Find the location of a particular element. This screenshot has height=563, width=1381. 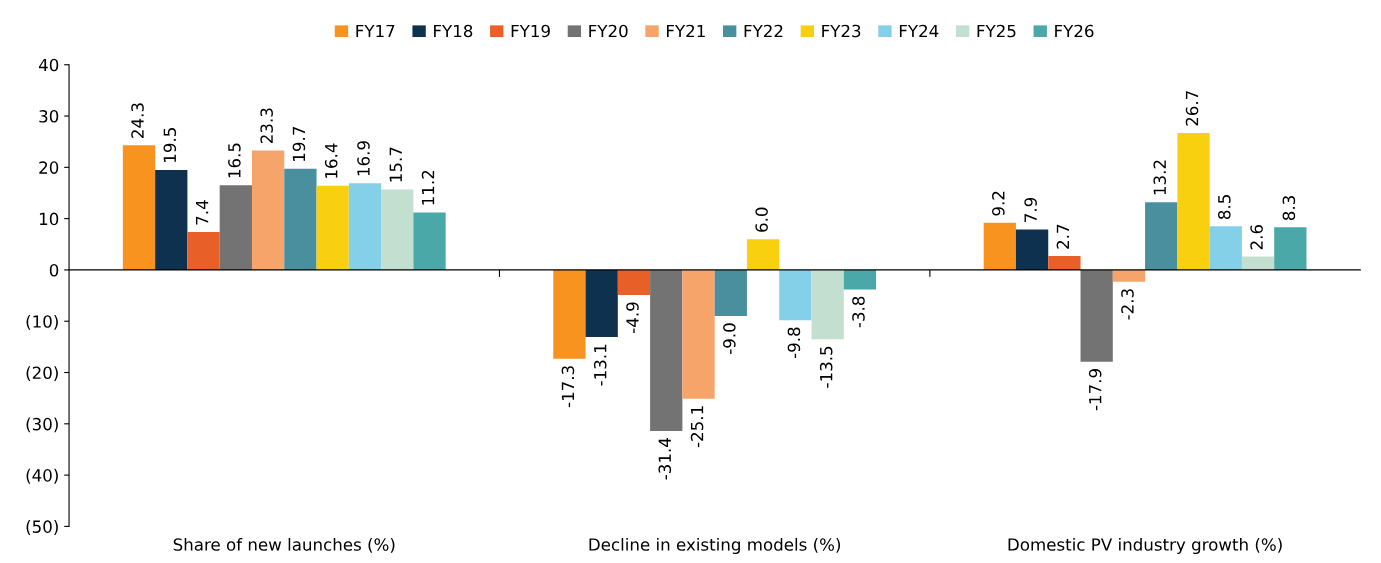

text: 15.7 is located at coordinates (396, 164).